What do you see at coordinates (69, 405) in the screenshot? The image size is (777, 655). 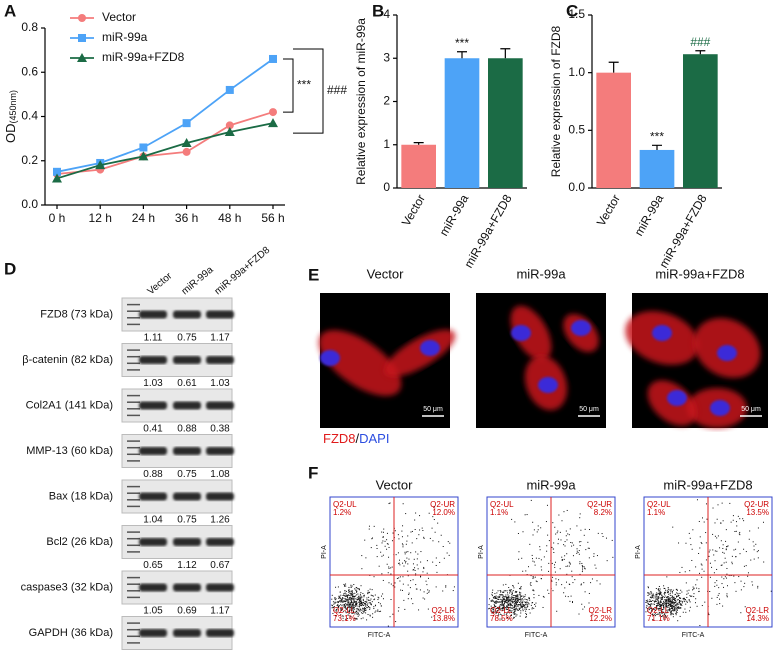 I see `protein-label: Col2A1 (141 kDa)` at bounding box center [69, 405].